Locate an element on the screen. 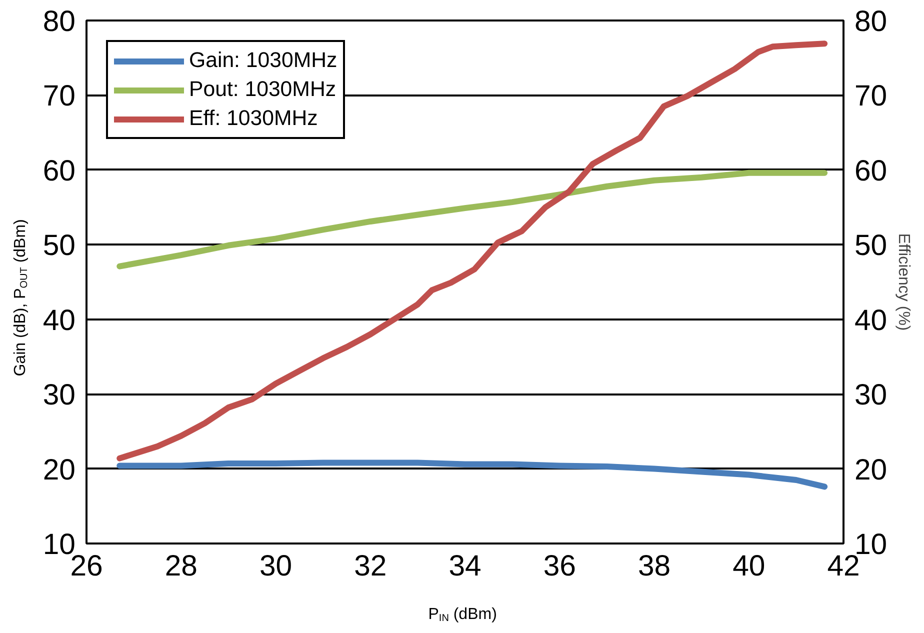 Image resolution: width=924 pixels, height=633 pixels. y2-tick-label: 30 is located at coordinates (871, 395).